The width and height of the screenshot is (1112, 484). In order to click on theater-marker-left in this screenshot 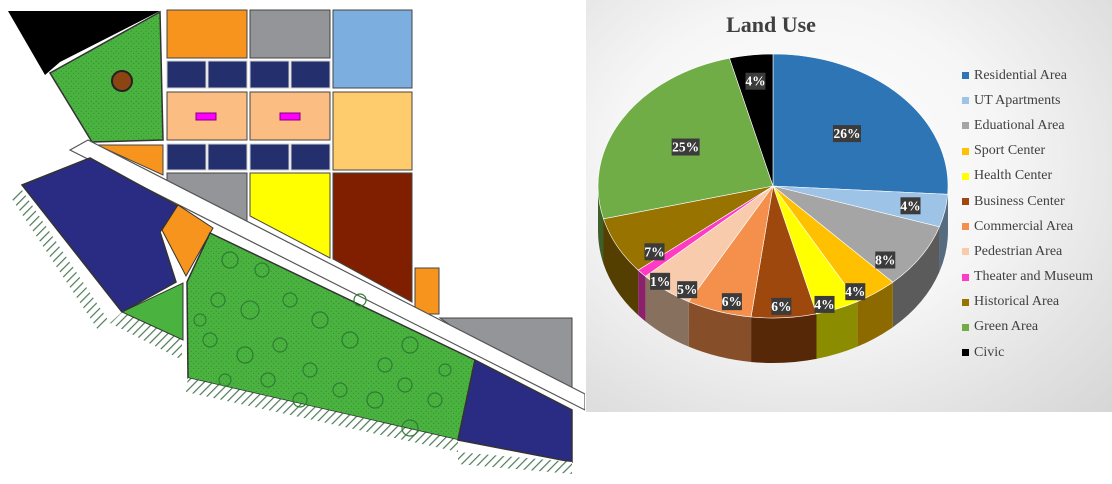, I will do `click(206, 116)`.